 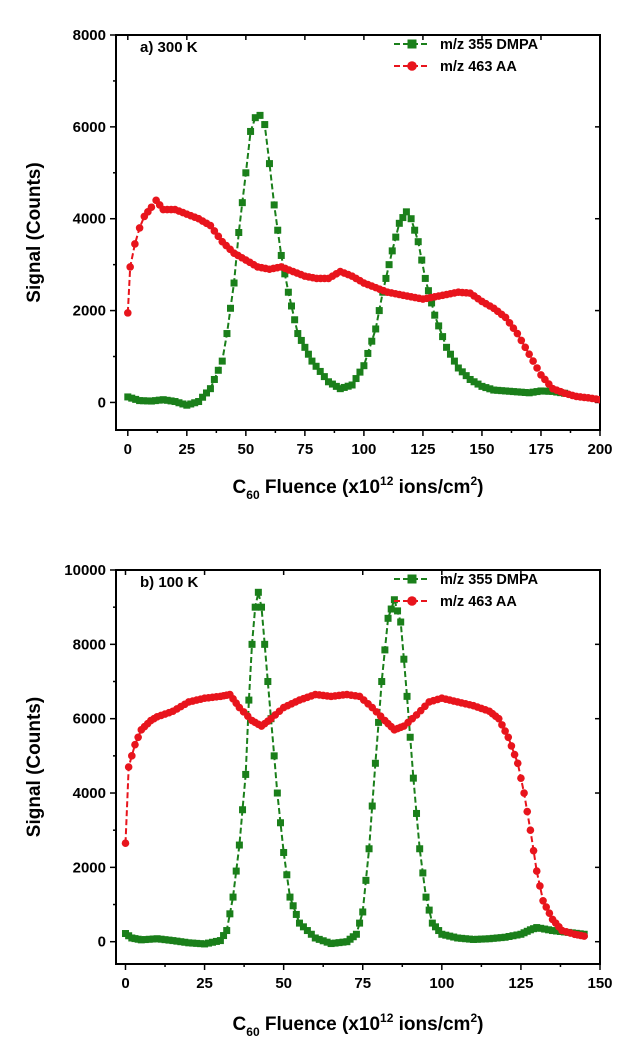 I want to click on x-tick-label: 200, so click(x=599, y=449).